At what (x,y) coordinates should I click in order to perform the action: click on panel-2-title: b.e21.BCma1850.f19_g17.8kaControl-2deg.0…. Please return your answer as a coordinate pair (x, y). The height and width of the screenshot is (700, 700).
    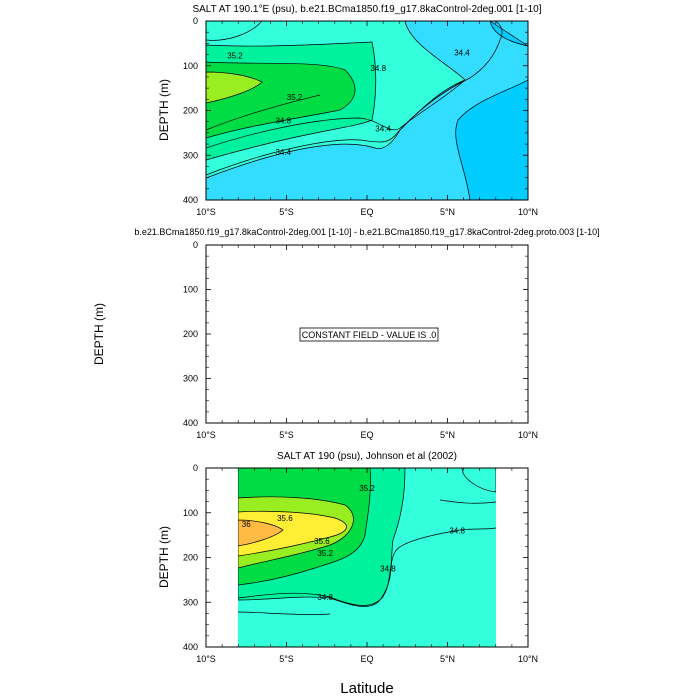
    Looking at the image, I should click on (366, 232).